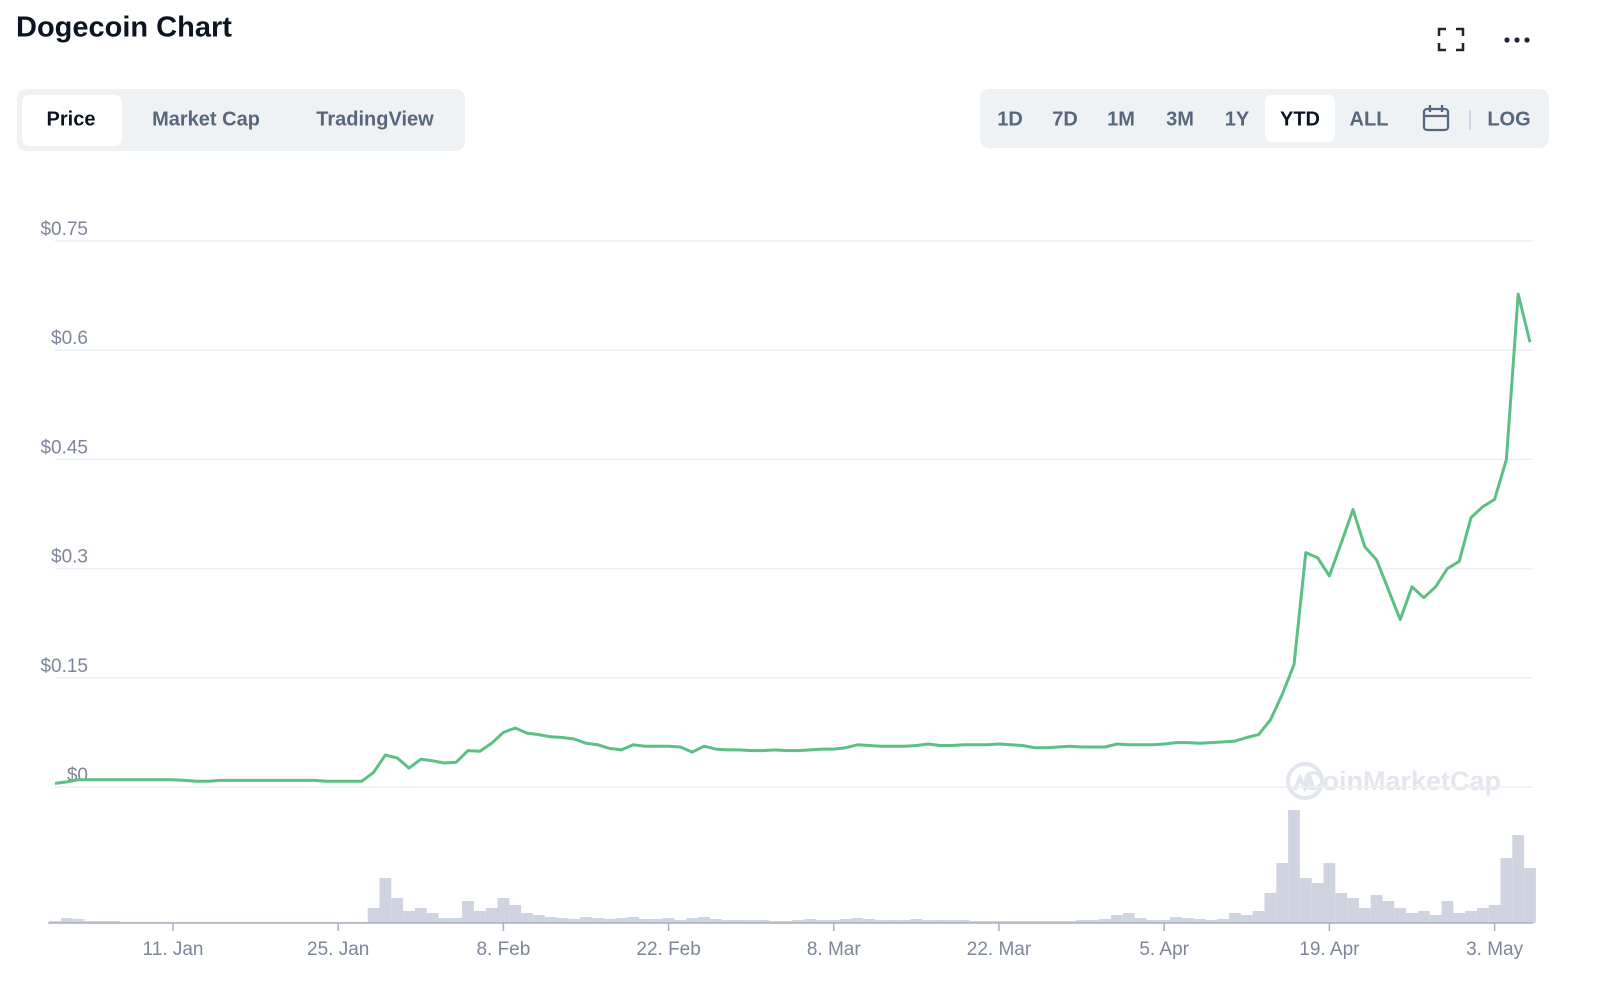  What do you see at coordinates (1436, 118) in the screenshot?
I see `calendar-icon` at bounding box center [1436, 118].